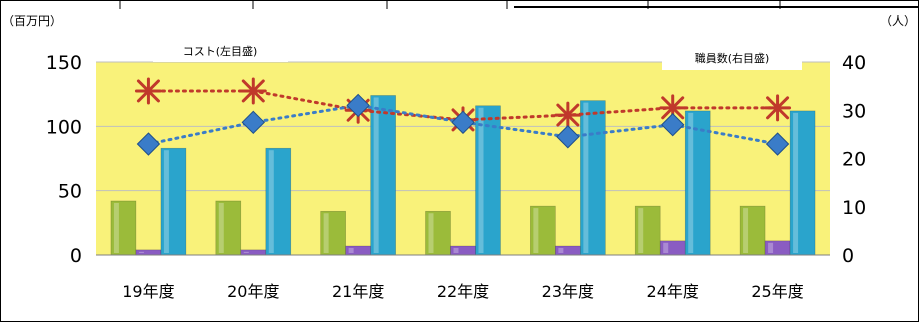  I want to click on category-labels: 19年度 20年度 21年度 22年度 23年度 24年度 25年度, so click(463, 291).